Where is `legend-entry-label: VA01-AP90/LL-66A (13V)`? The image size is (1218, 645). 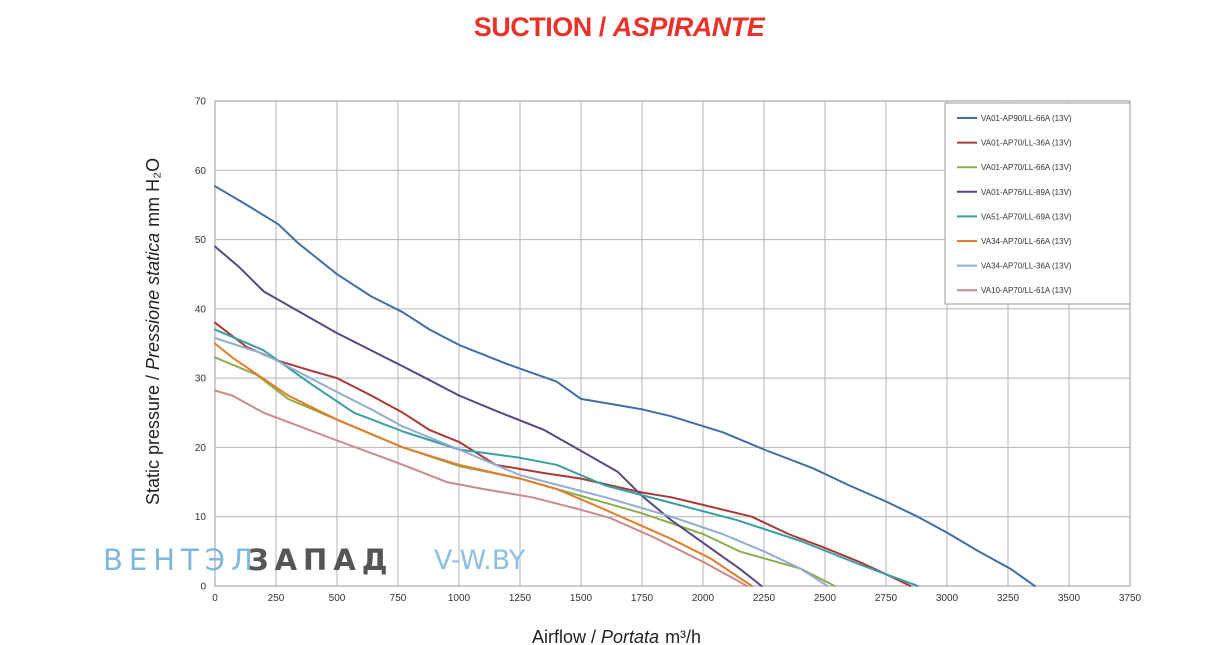
legend-entry-label: VA01-AP90/LL-66A (13V) is located at coordinates (1026, 118).